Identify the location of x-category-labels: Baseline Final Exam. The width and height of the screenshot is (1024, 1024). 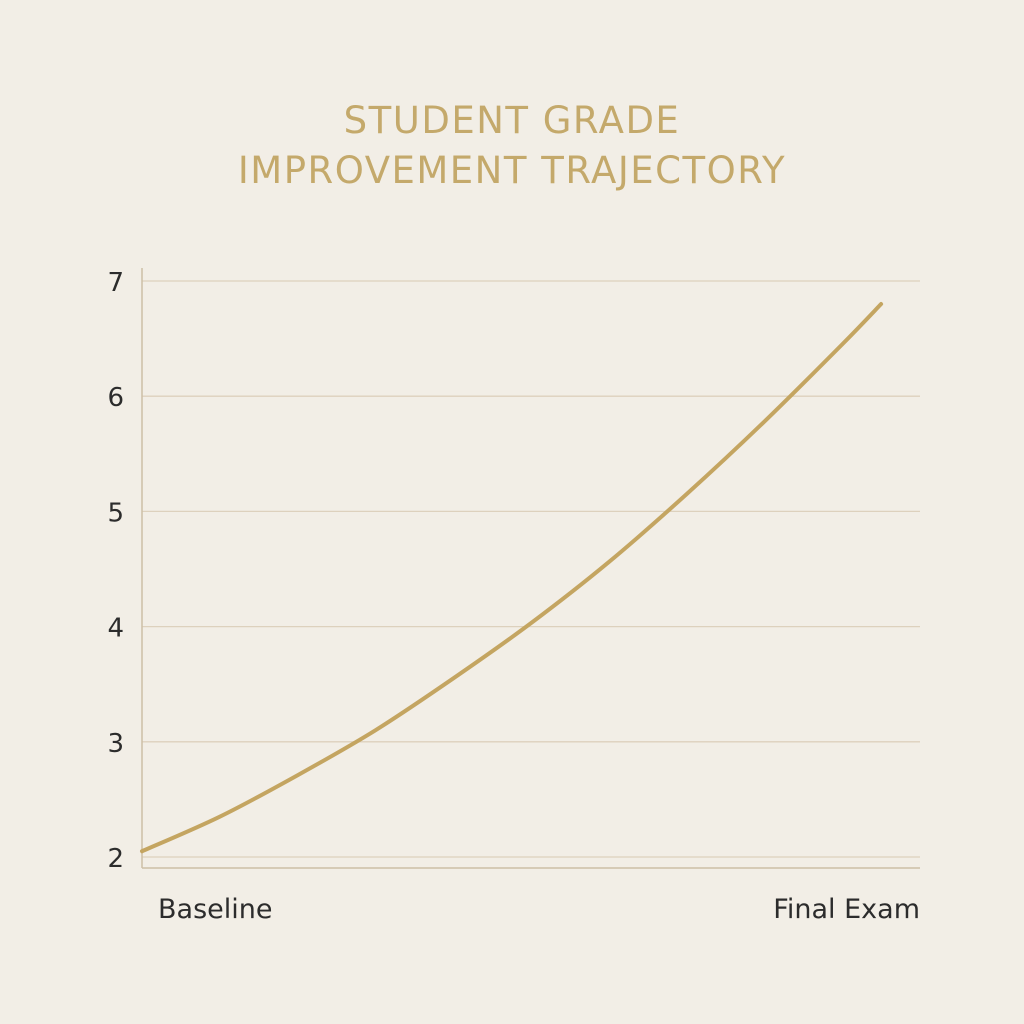
(539, 909).